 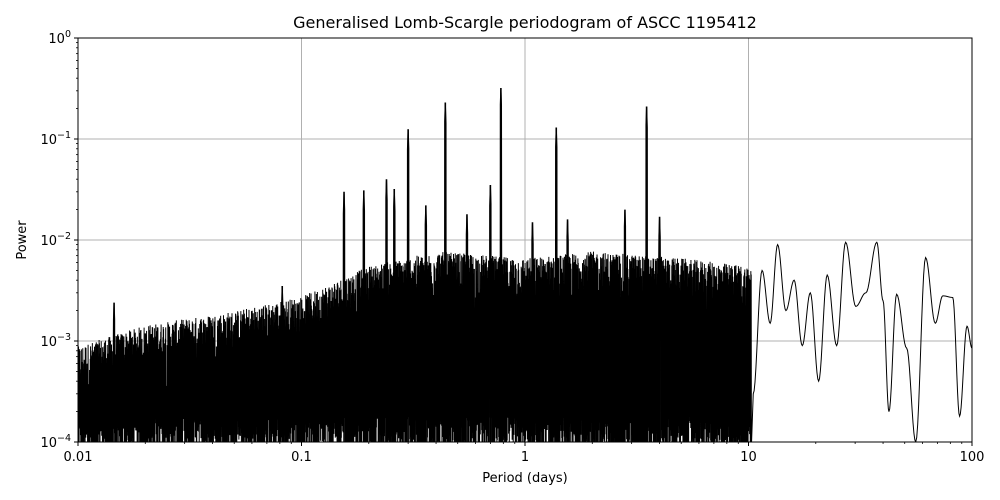 What do you see at coordinates (22, 240) in the screenshot?
I see `y-axis-title: Power` at bounding box center [22, 240].